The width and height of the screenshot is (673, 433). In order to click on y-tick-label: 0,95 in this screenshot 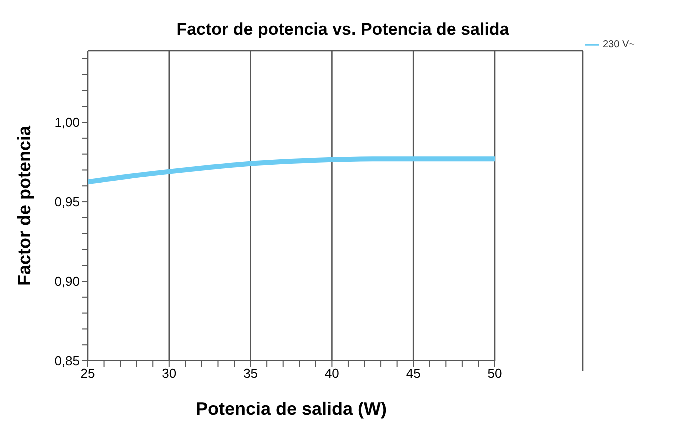, I will do `click(67, 202)`.